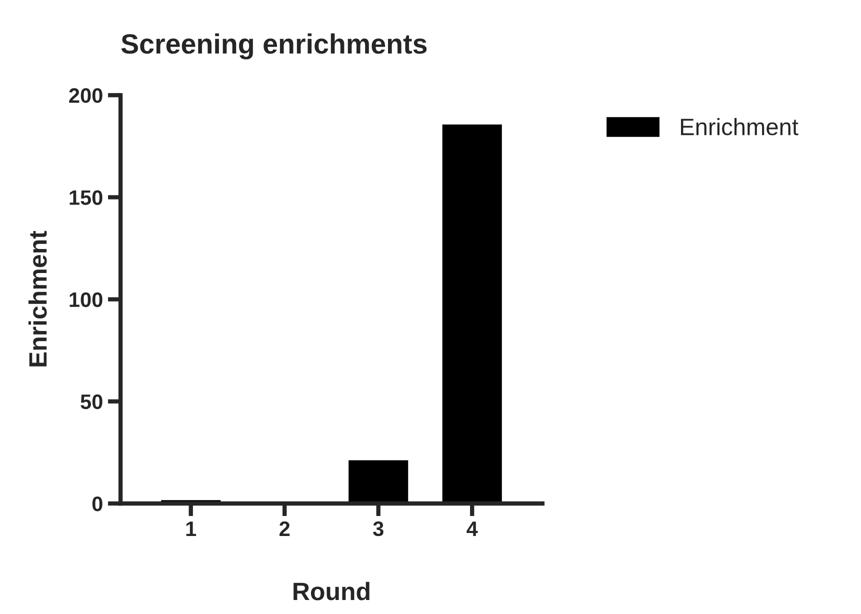  I want to click on x-tick-label: 4, so click(472, 529).